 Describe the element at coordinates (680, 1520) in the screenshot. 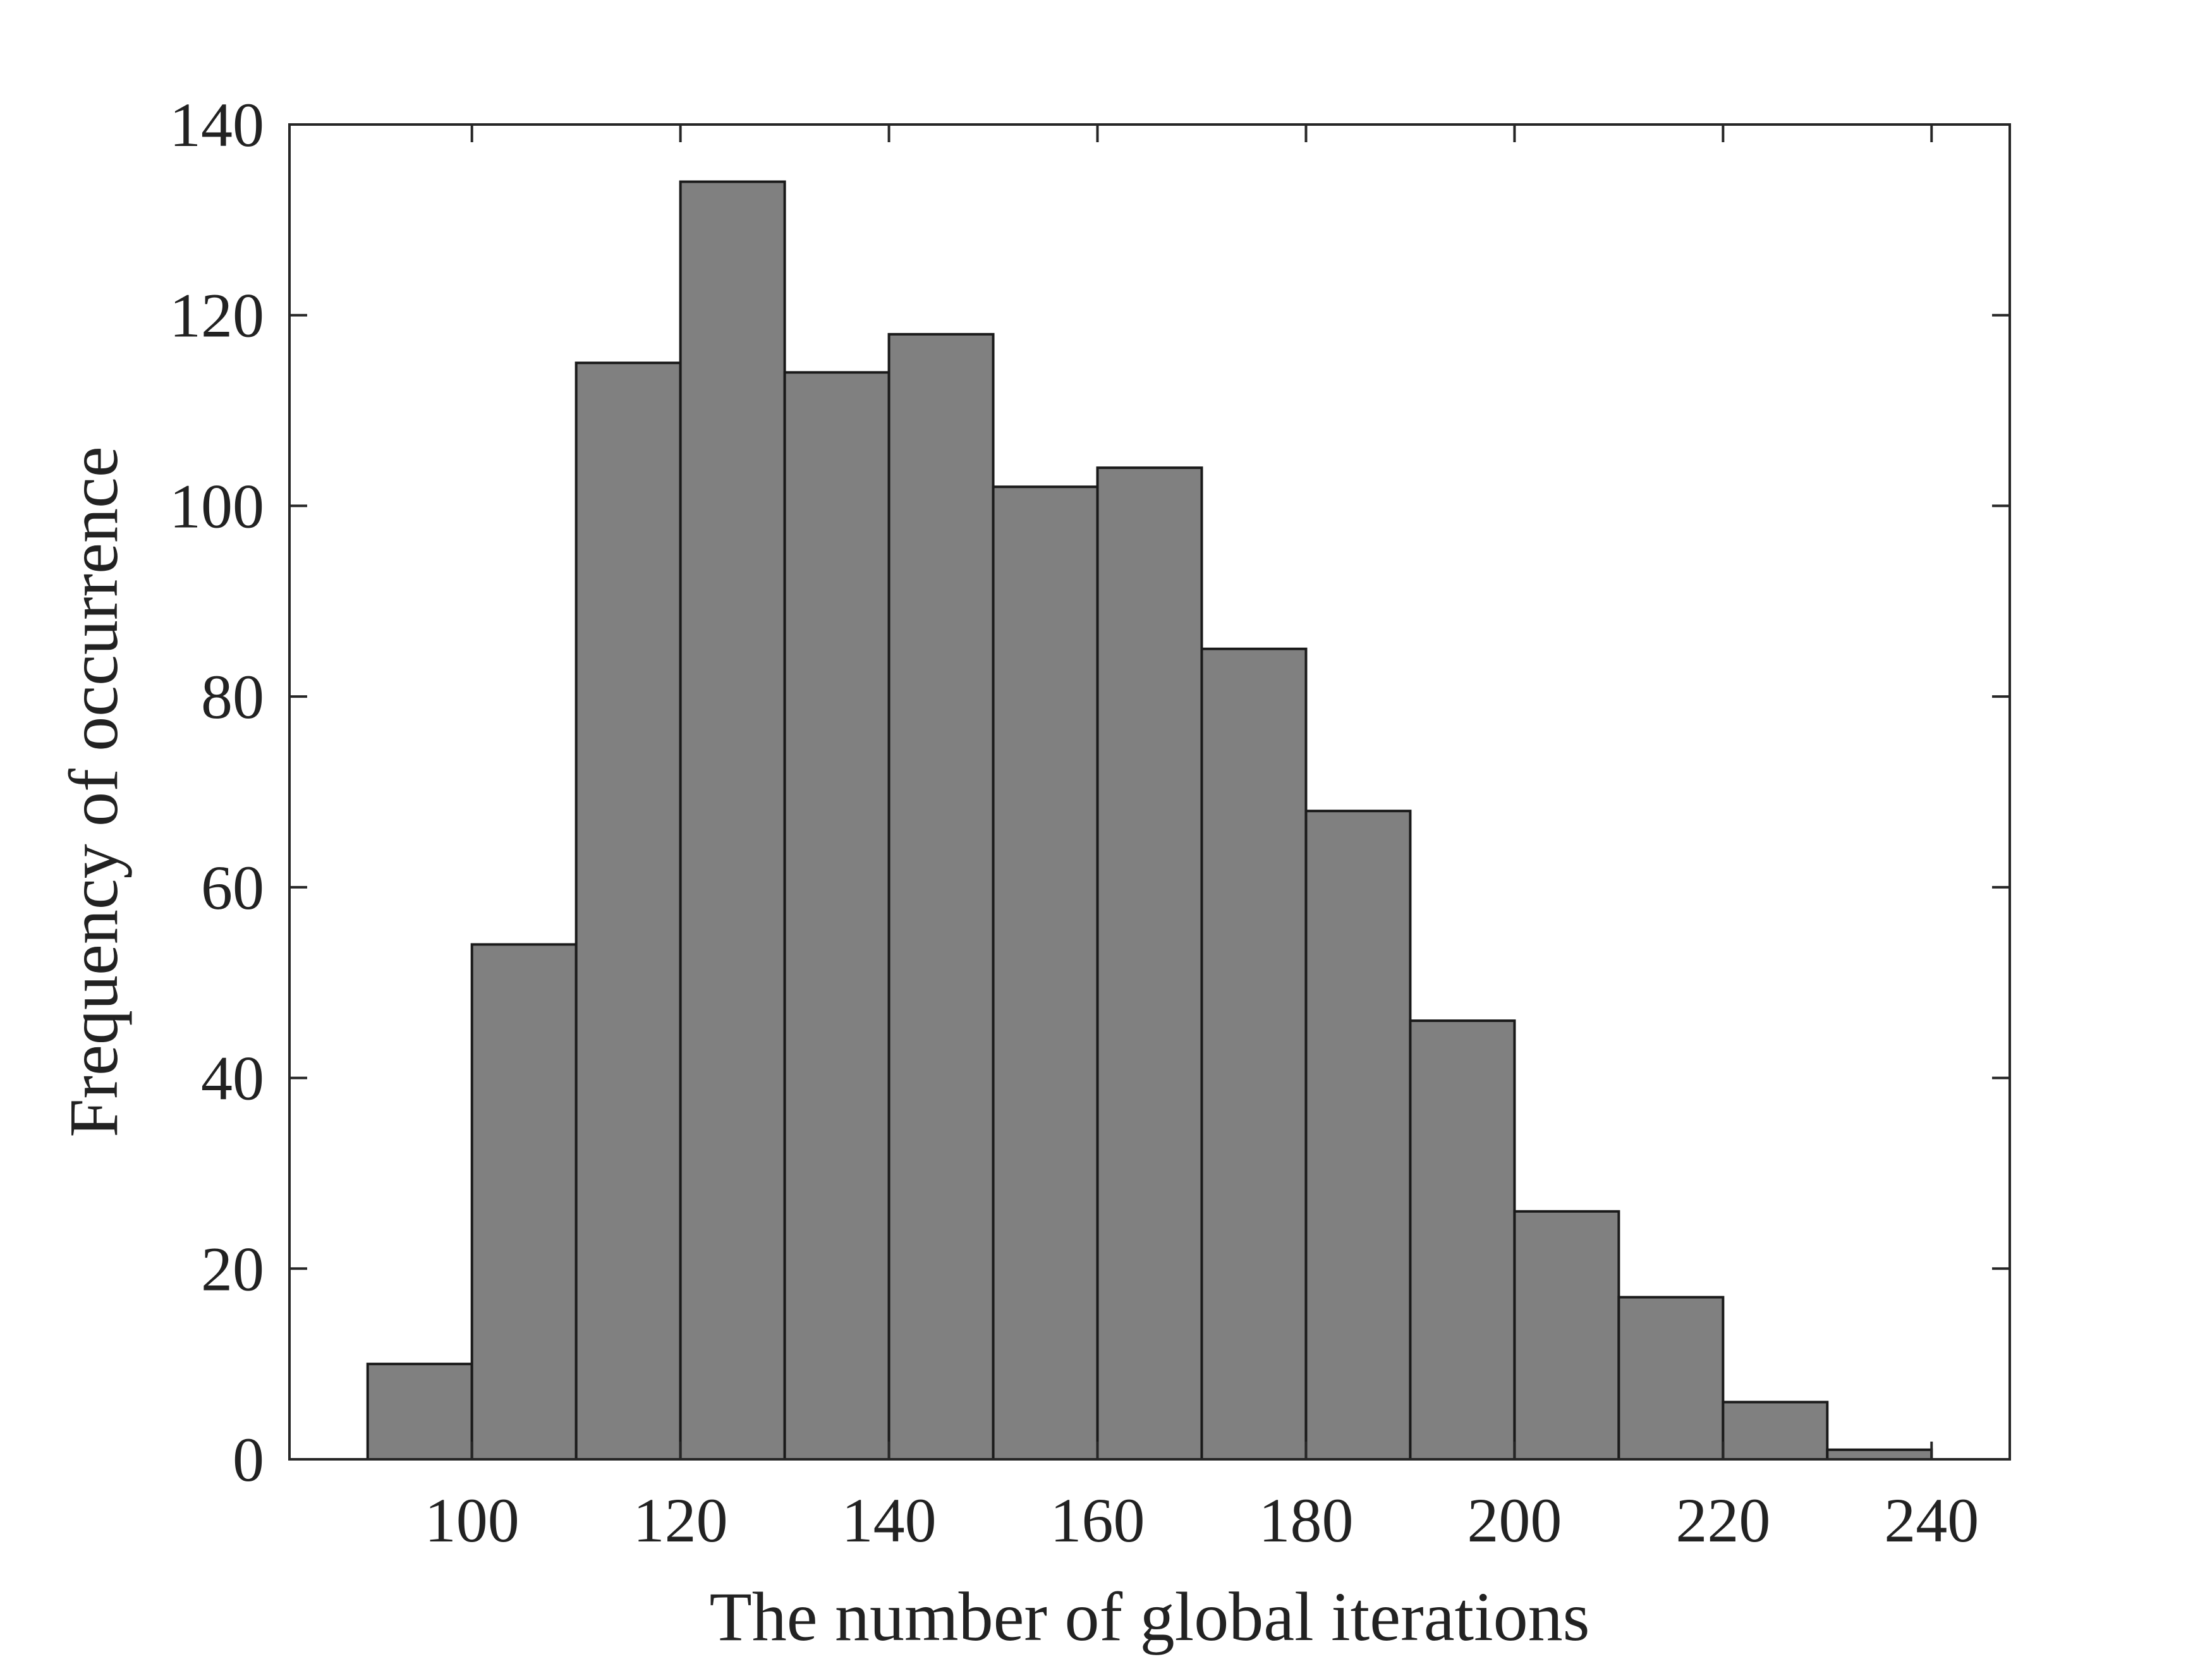

I see `x-tick-label-120: 120` at that location.